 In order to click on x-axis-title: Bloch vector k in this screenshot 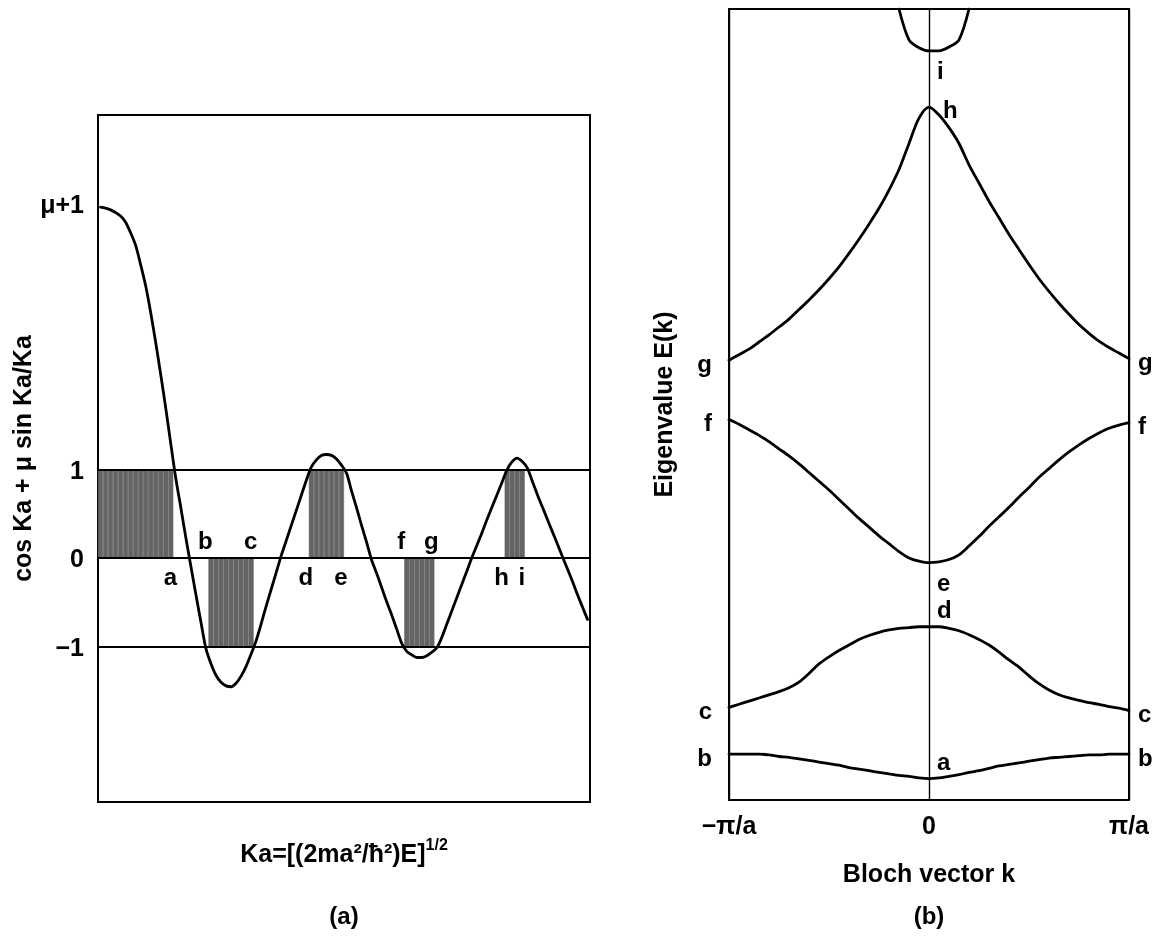, I will do `click(929, 873)`.